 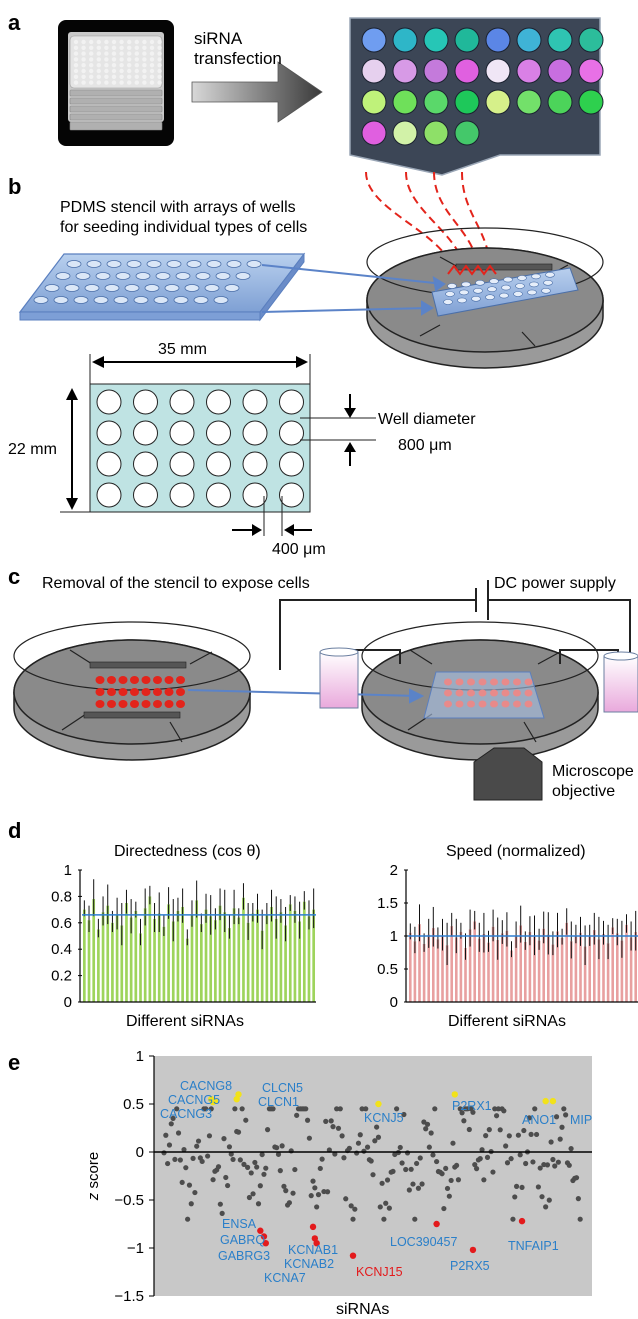 I want to click on speed-xlabel: Different siRNAs, so click(x=507, y=1021).